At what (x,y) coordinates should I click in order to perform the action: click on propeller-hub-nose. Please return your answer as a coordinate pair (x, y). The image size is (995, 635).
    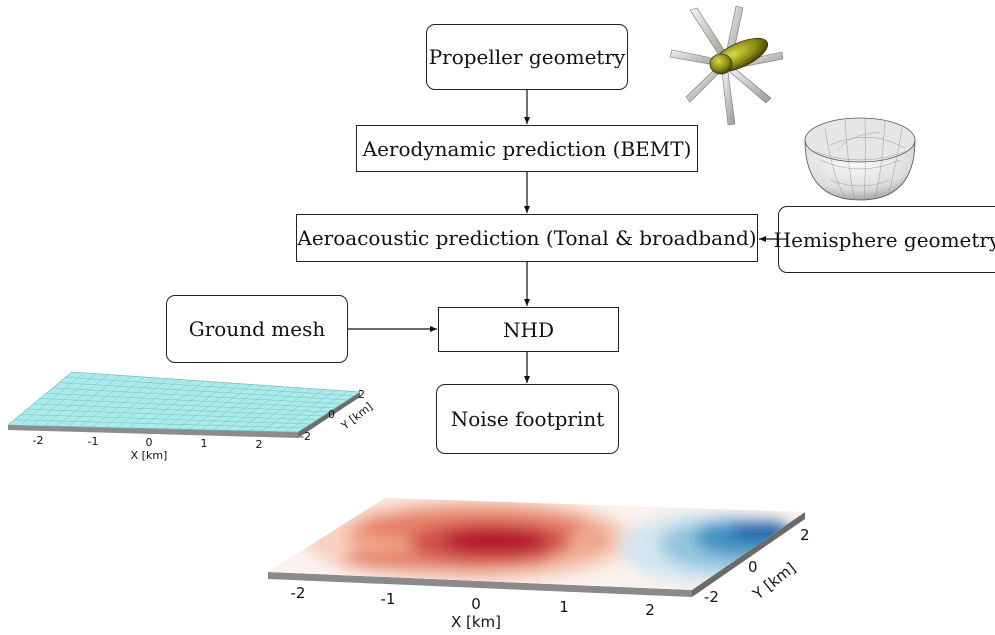
    Looking at the image, I should click on (721, 64).